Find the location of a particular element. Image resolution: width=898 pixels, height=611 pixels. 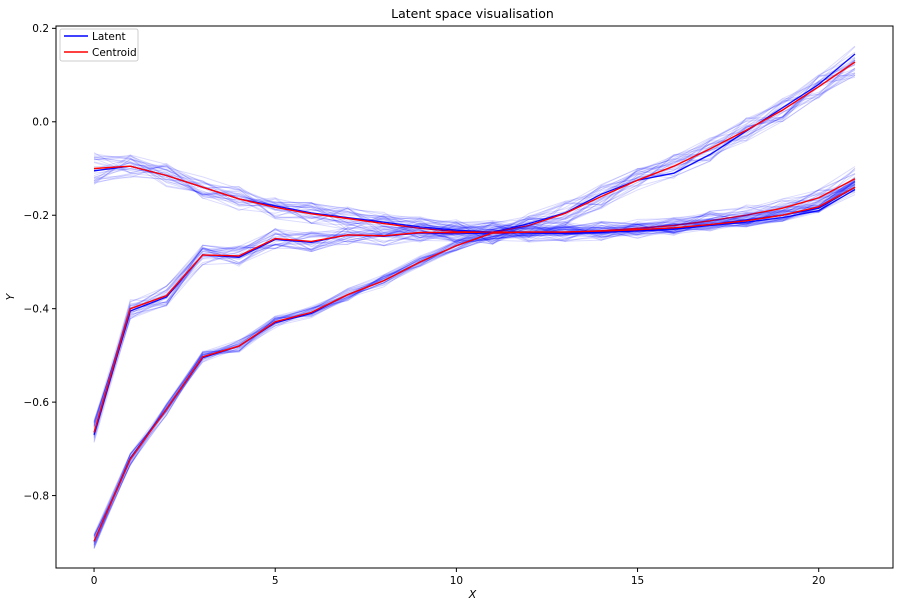

y-axis-label: Y is located at coordinates (10, 296).